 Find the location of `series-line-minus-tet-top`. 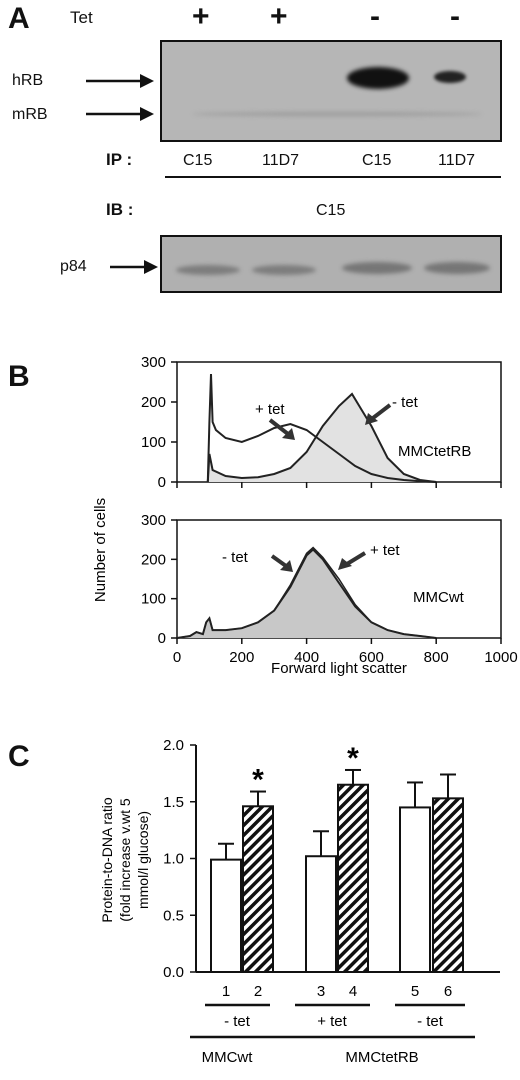

series-line-minus-tet-top is located at coordinates (321, 437).